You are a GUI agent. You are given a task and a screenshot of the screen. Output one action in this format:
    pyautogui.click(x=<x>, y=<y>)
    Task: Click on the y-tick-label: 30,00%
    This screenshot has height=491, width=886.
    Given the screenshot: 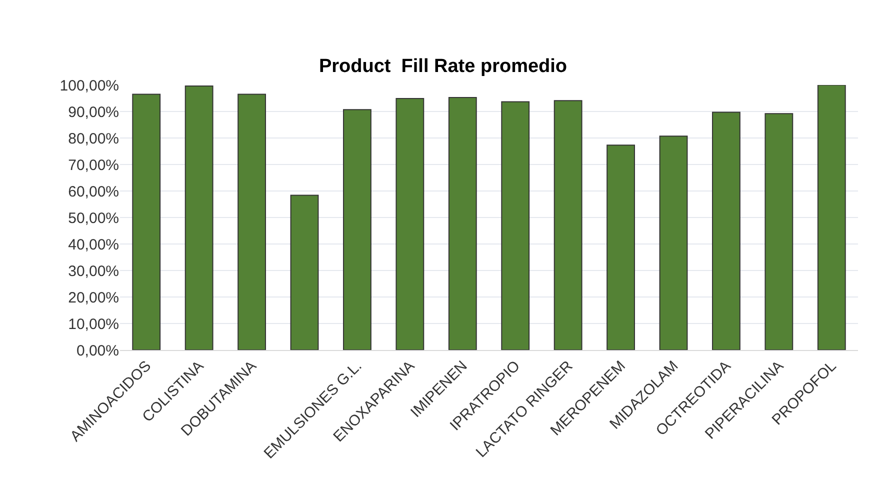 What is the action you would take?
    pyautogui.click(x=93, y=271)
    